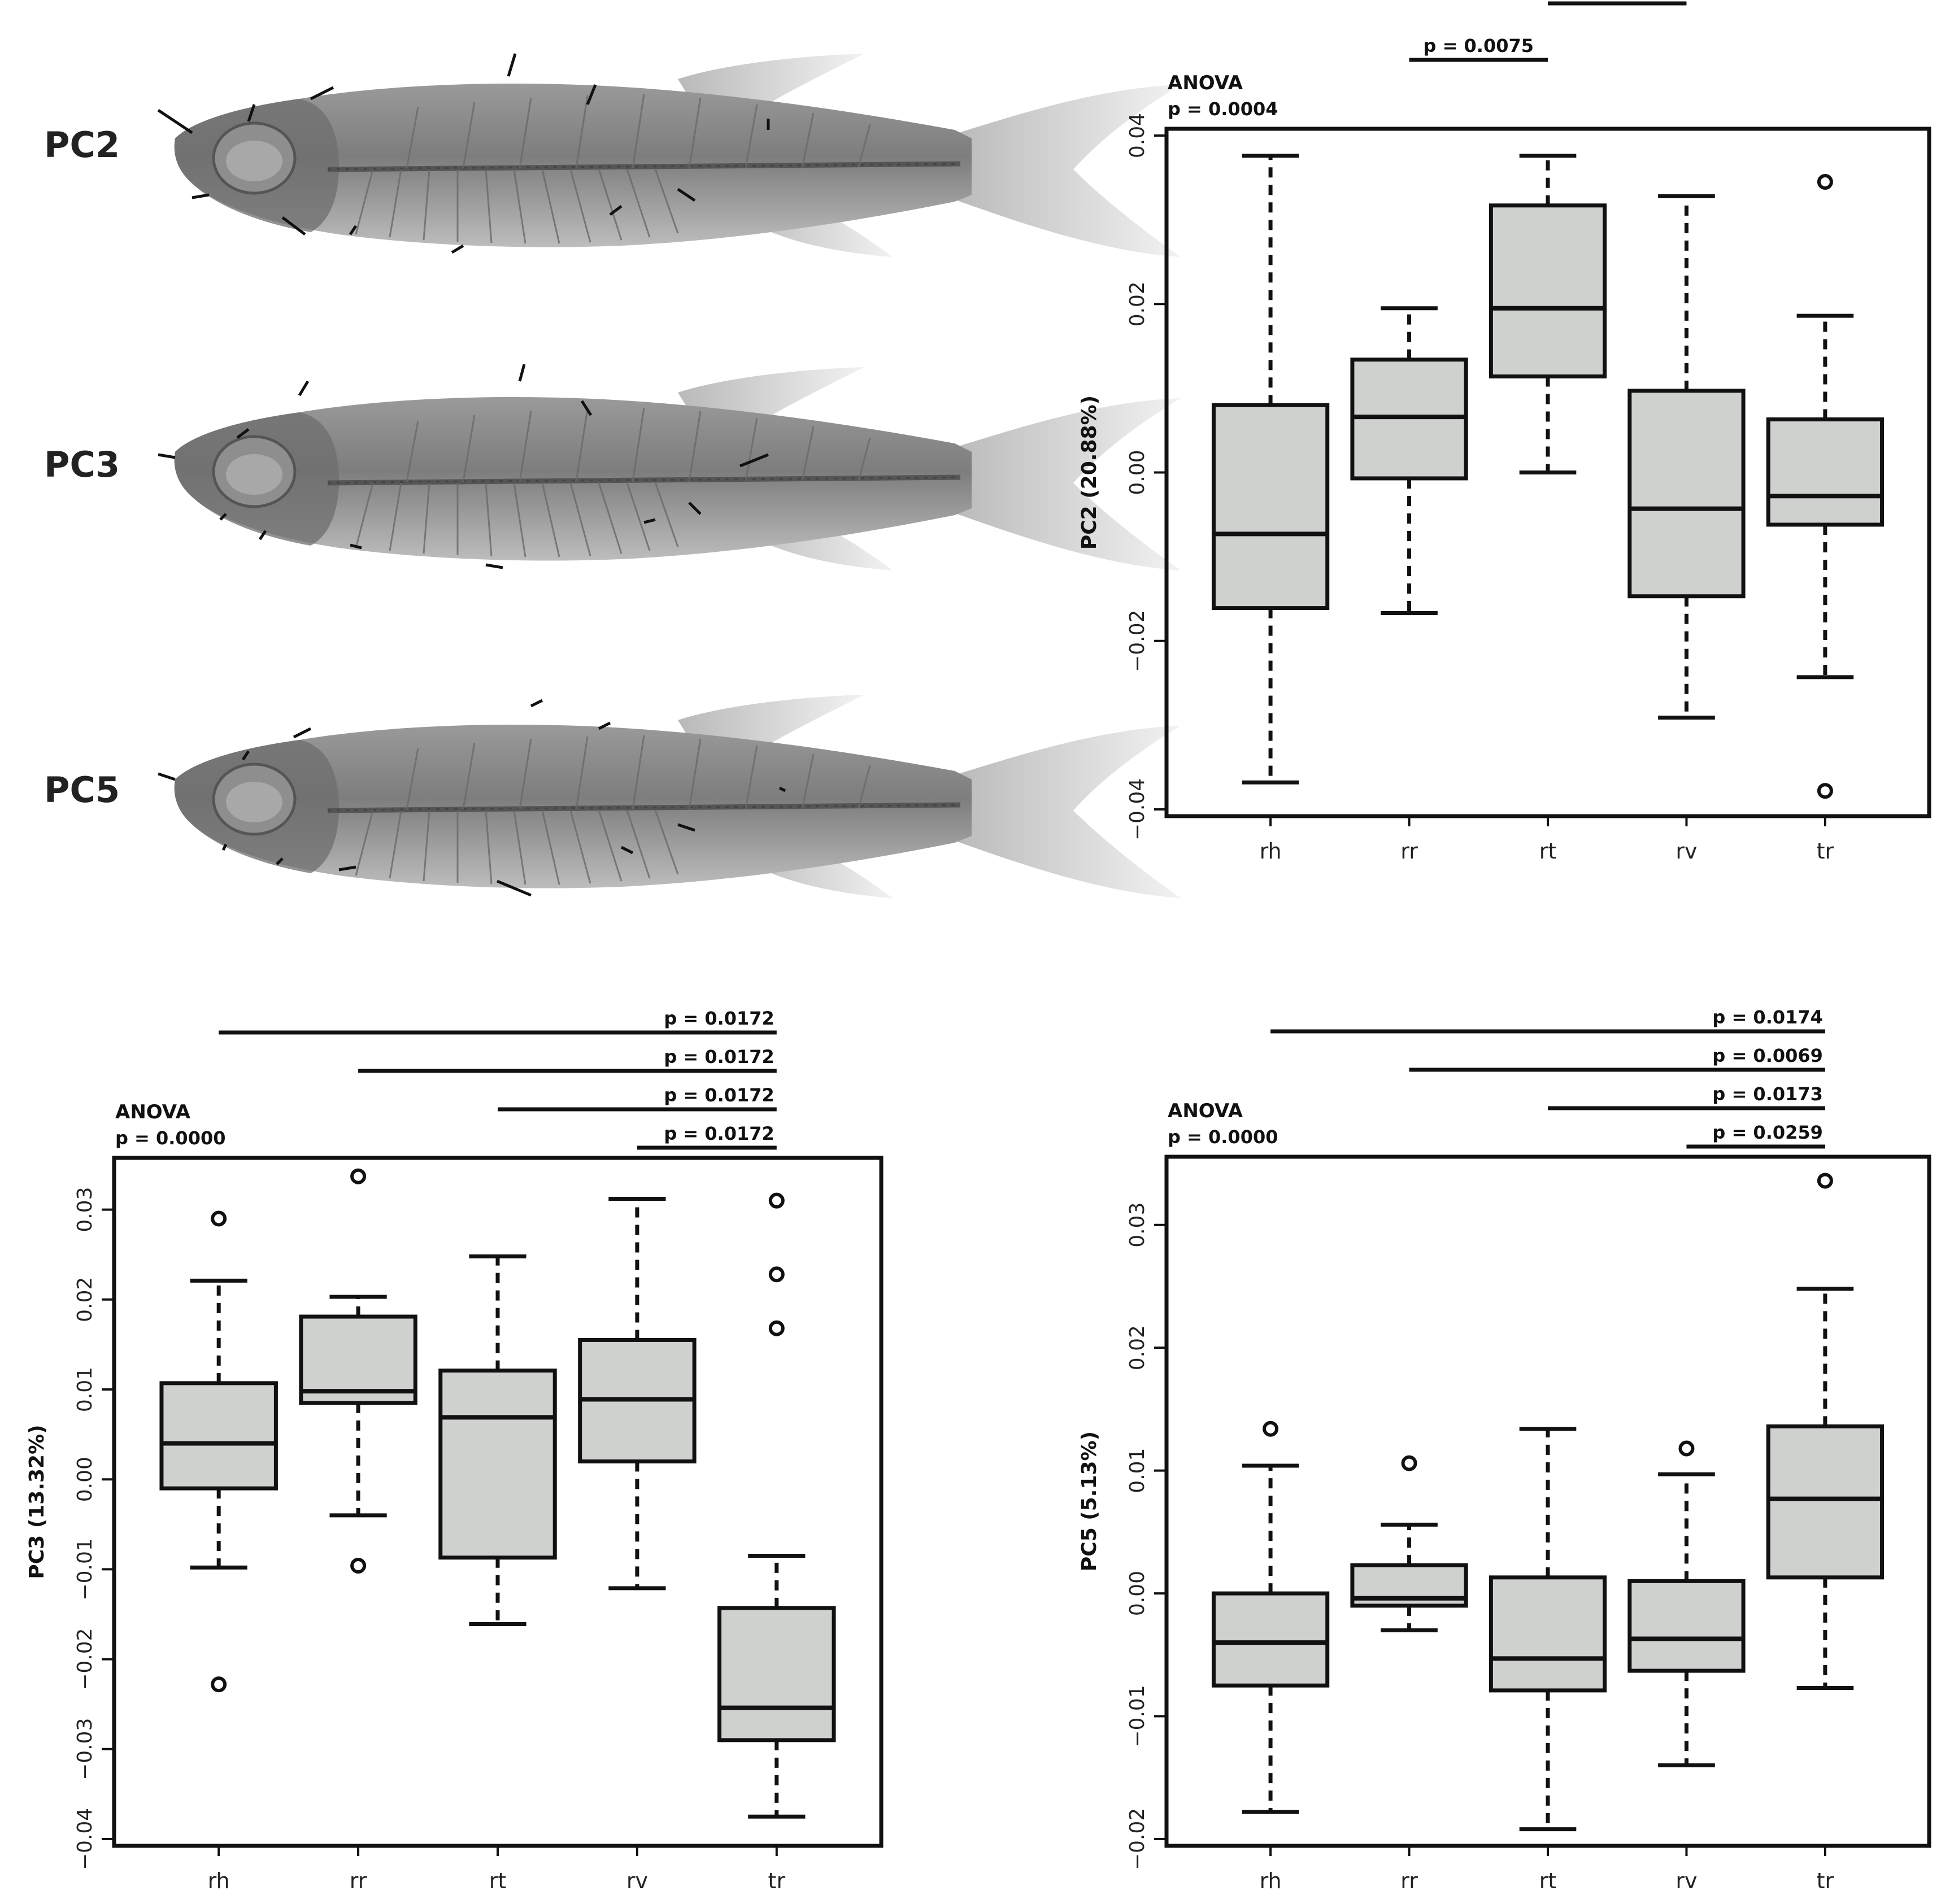 Image resolution: width=1954 pixels, height=1904 pixels. Describe the element at coordinates (85, 1479) in the screenshot. I see `y-tick-label: 0.00` at that location.